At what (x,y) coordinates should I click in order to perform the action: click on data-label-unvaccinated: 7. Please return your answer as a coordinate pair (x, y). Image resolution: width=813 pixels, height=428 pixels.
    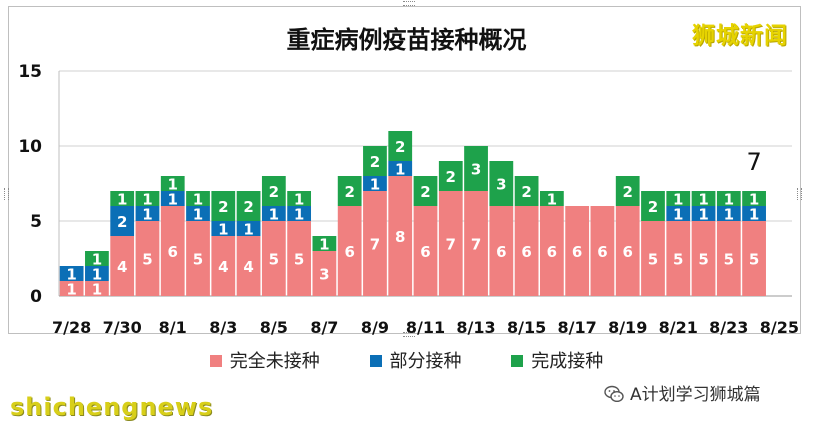
    Looking at the image, I should click on (375, 245).